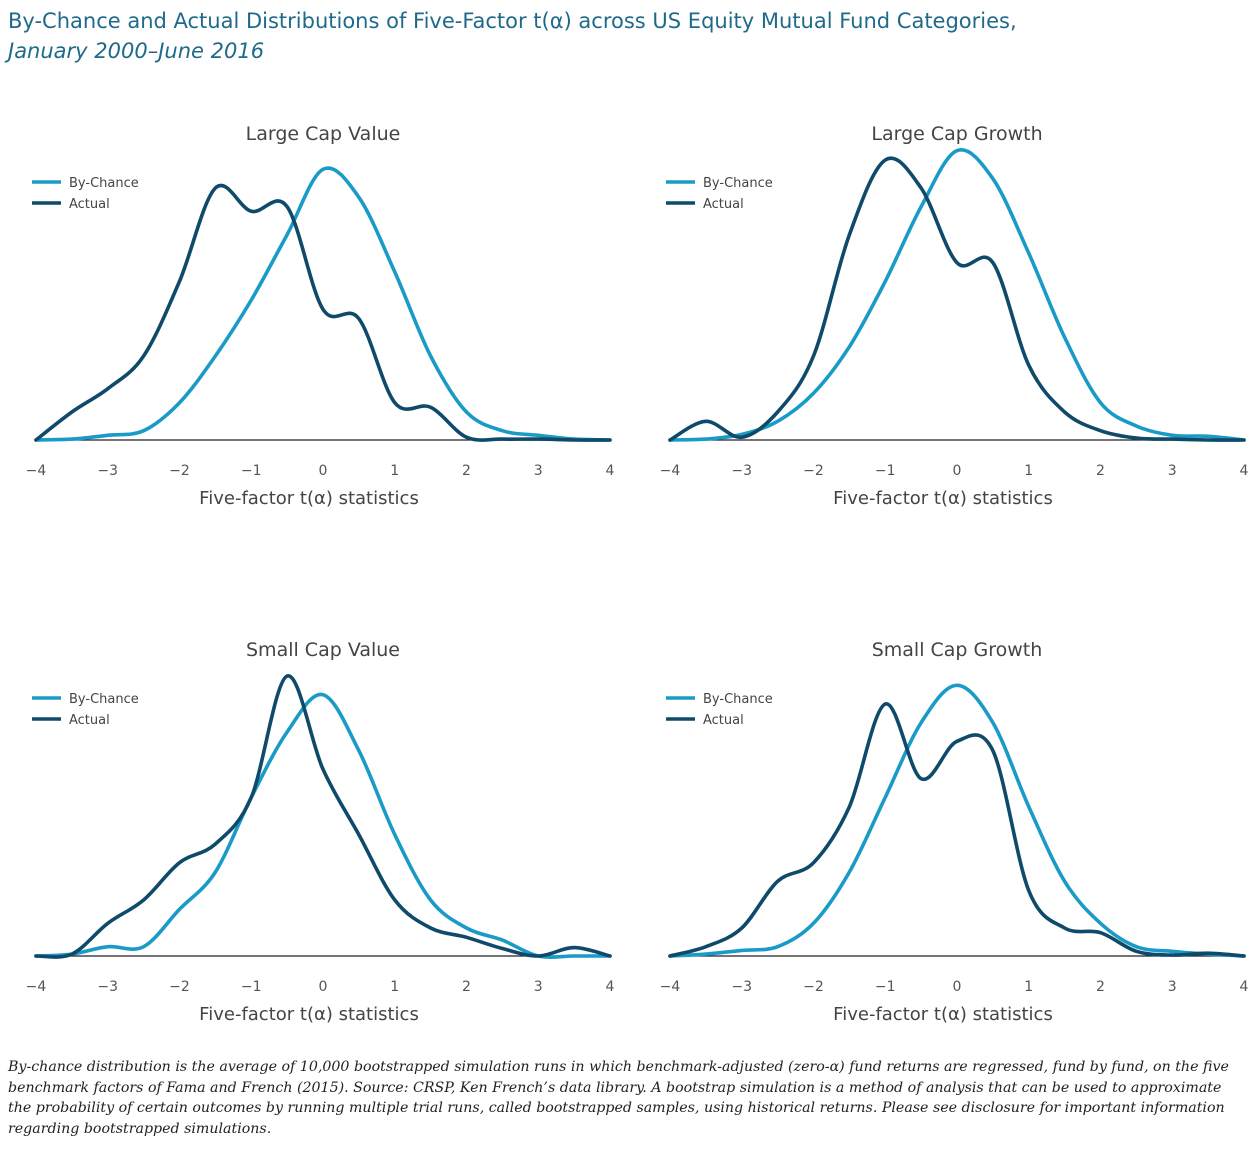 This screenshot has width=1257, height=1152. Describe the element at coordinates (957, 650) in the screenshot. I see `panel-title: Small Cap Growth` at that location.